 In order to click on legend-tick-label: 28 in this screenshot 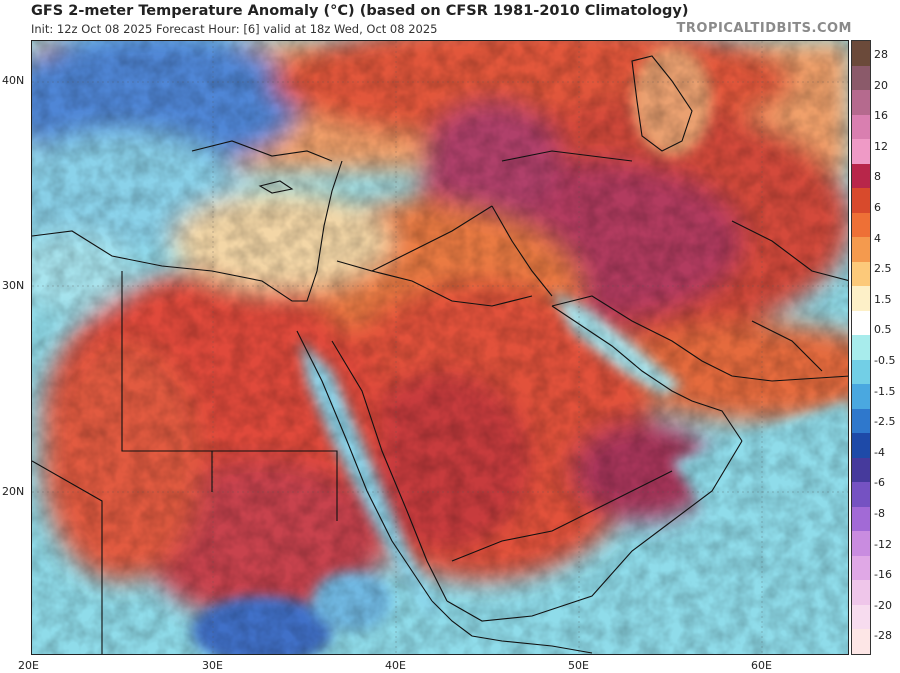, I will do `click(881, 54)`.